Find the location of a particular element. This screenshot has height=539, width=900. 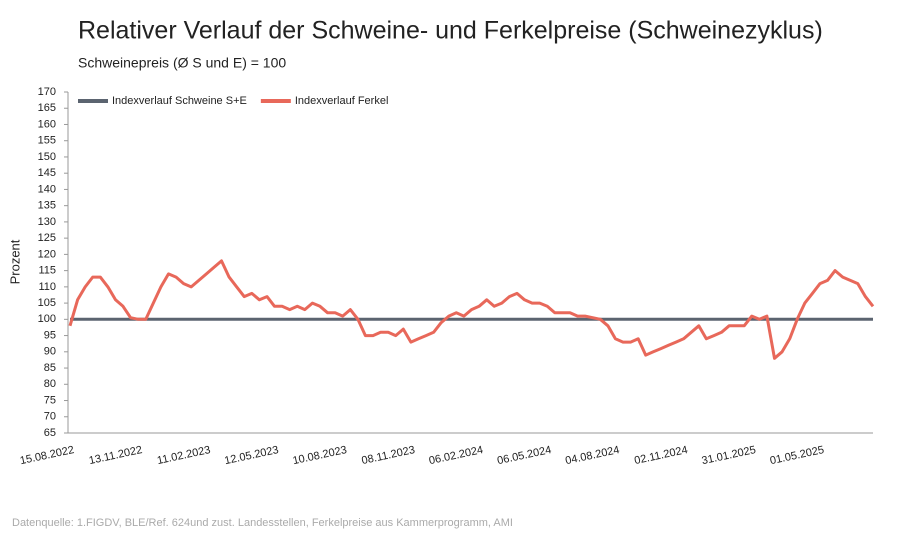

x-tick-label: 10.08.2023 is located at coordinates (320, 455).